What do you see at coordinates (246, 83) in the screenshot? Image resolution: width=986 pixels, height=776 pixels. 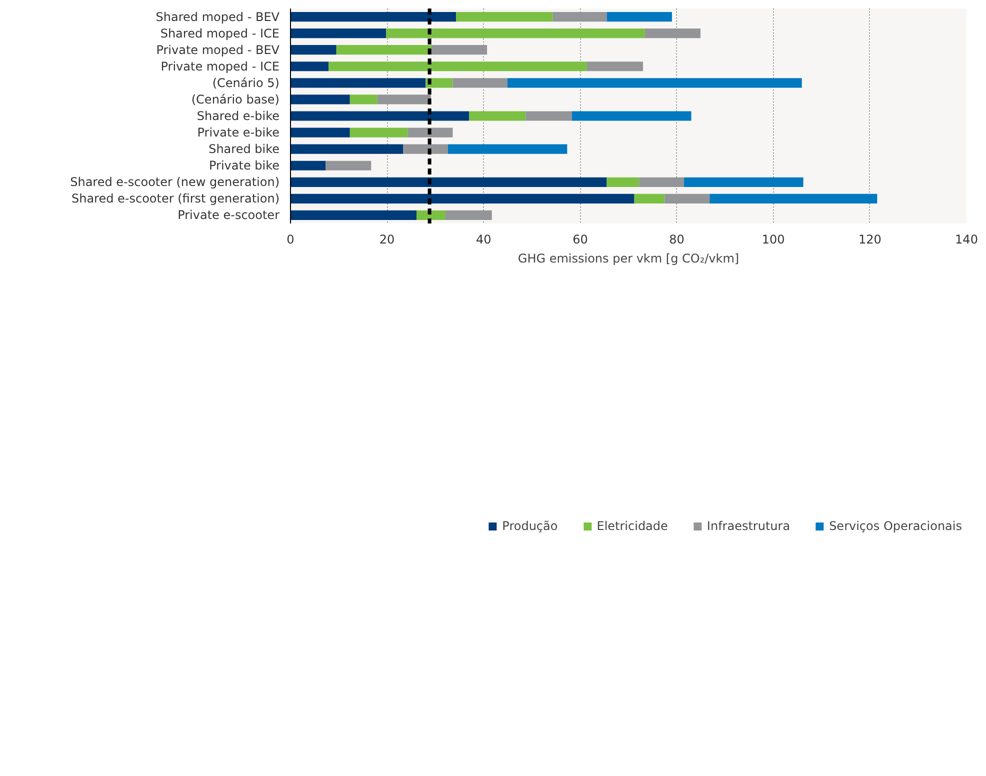 I see `y-tick-label: (Cenário 5)` at bounding box center [246, 83].